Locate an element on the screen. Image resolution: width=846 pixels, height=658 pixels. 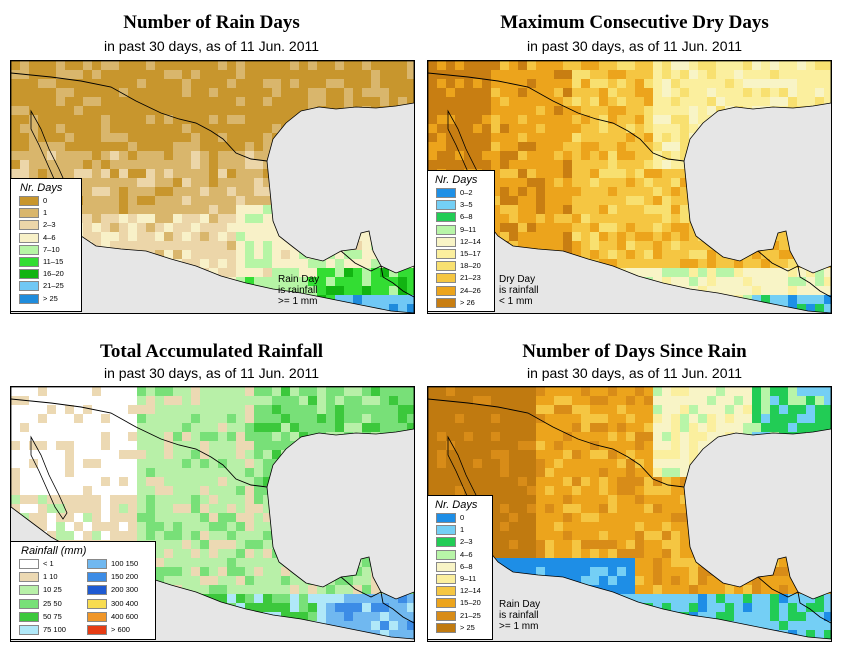
legend-label: 24–26 is located at coordinates (470, 290).